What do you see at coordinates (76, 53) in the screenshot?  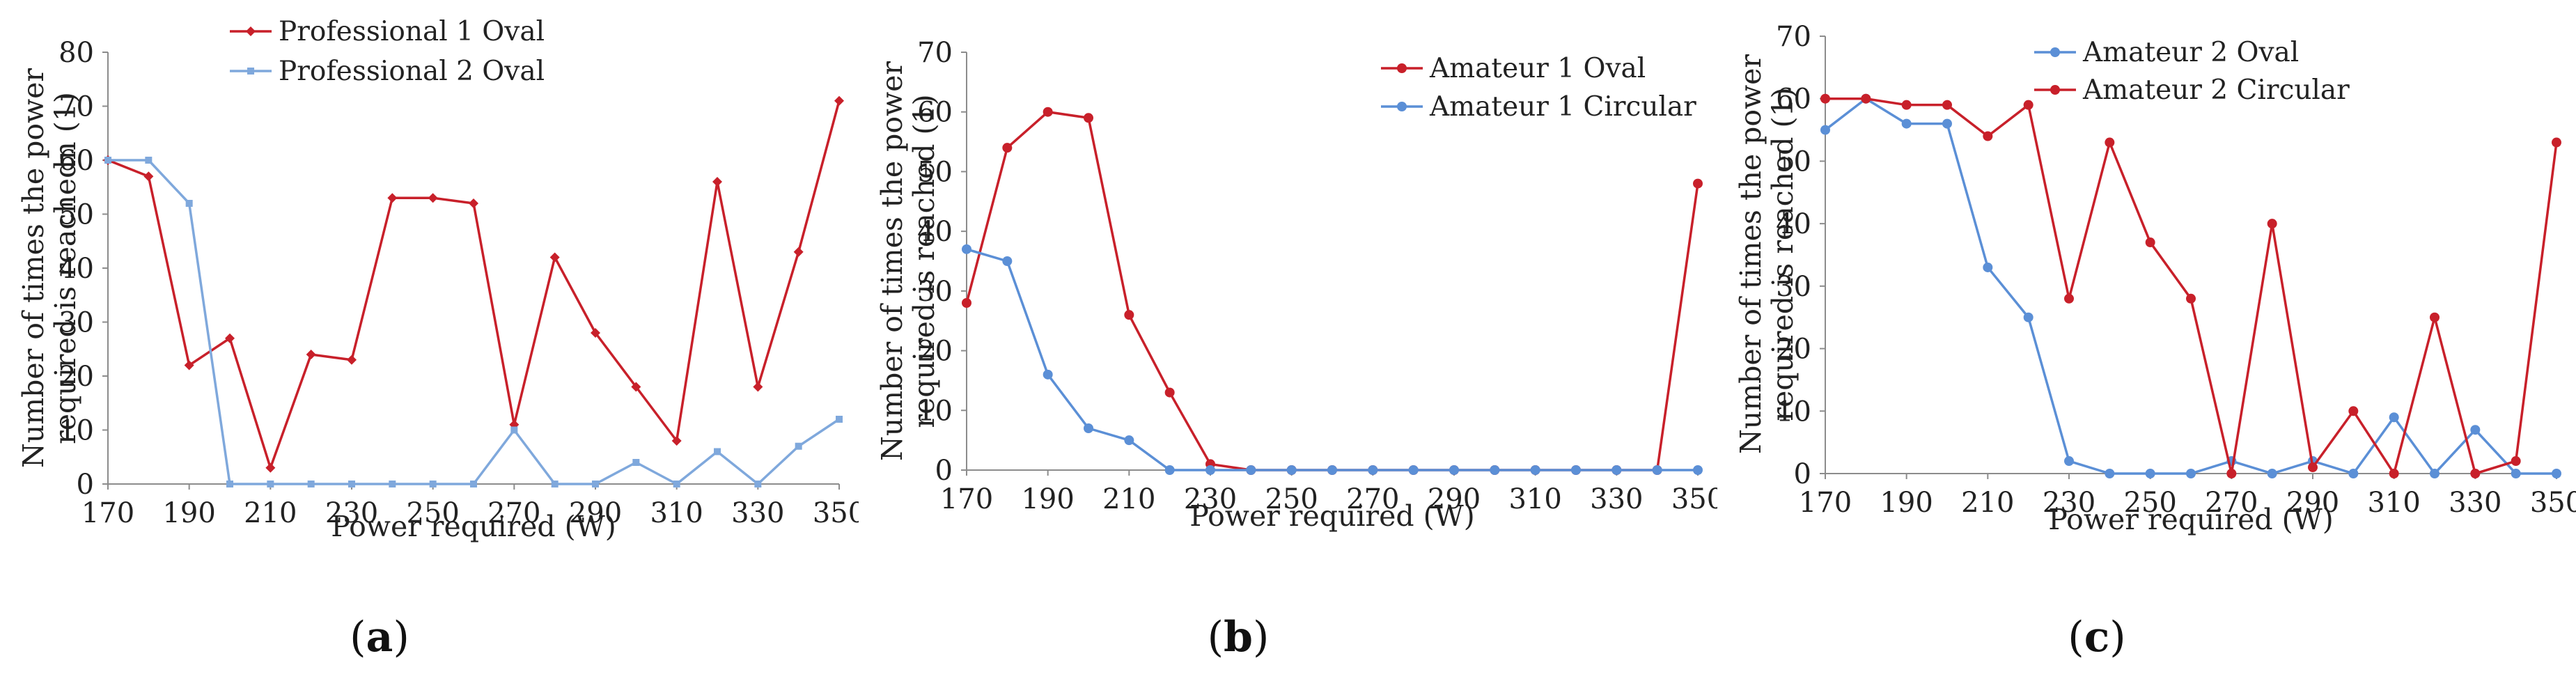 I see `y-tick-label: 80` at bounding box center [76, 53].